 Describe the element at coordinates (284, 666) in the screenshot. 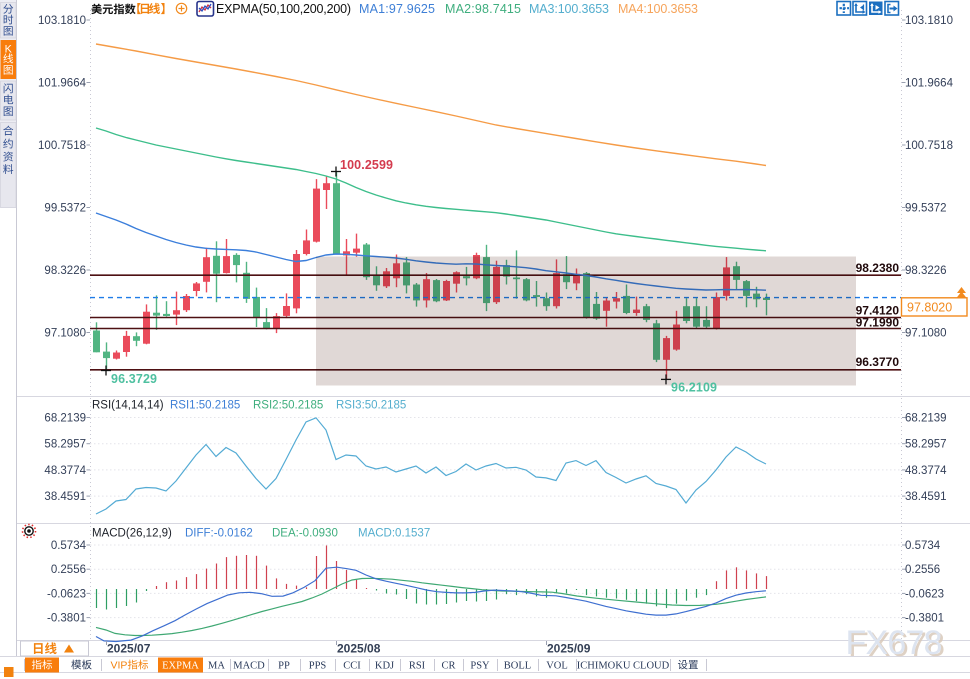

I see `svg-text: PP` at that location.